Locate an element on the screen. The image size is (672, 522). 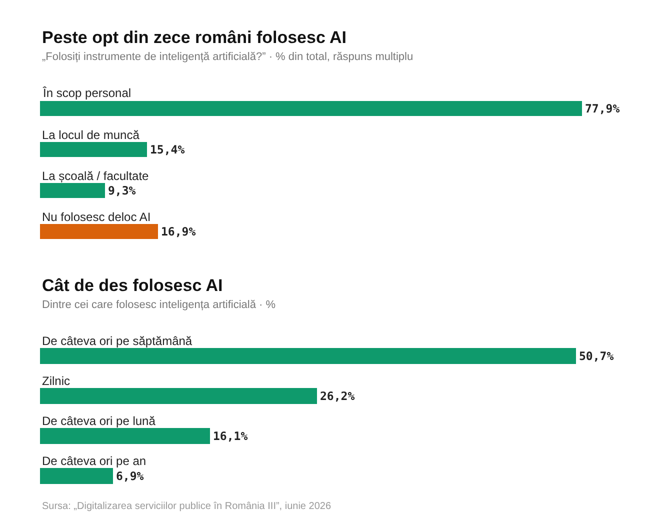
category-label: În scop personal is located at coordinates (87, 93).